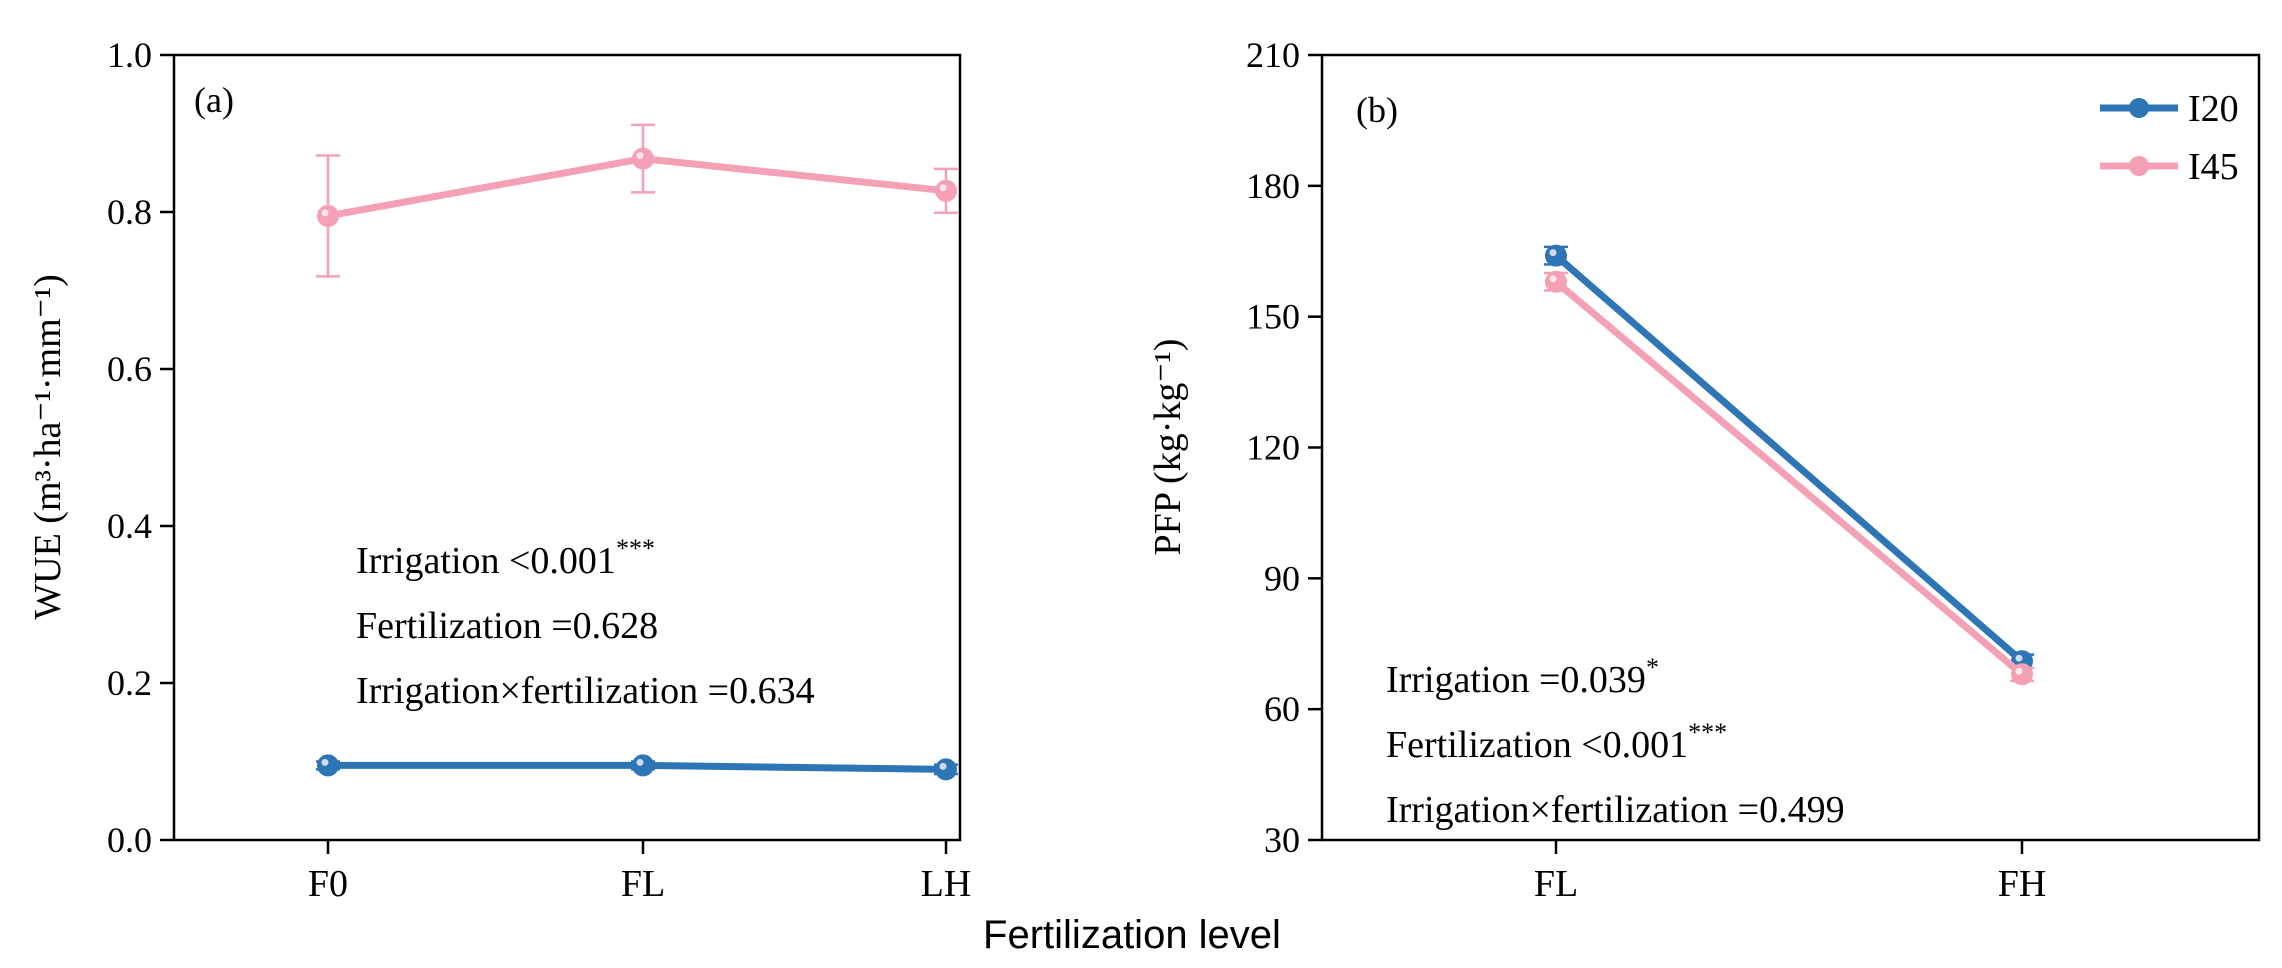  Describe the element at coordinates (2213, 167) in the screenshot. I see `legend-label-I45: I45` at that location.